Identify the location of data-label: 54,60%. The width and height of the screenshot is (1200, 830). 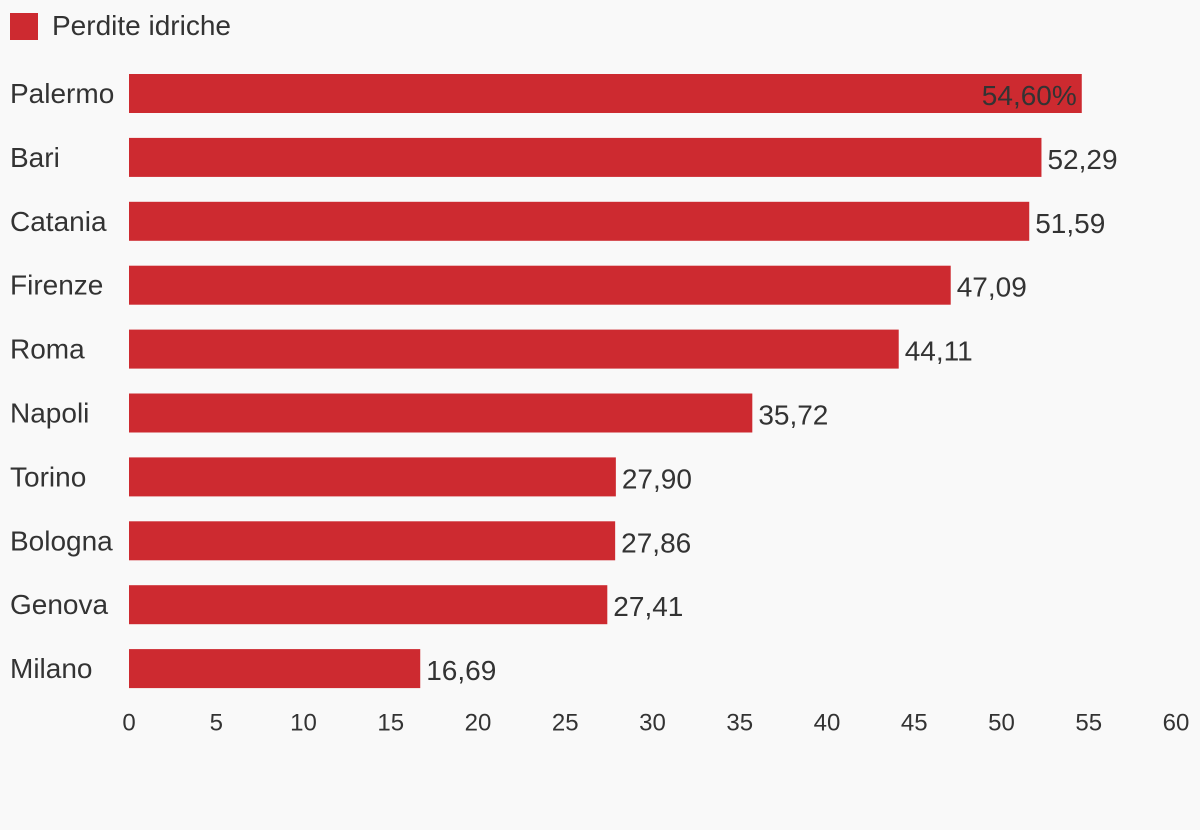
(1029, 95).